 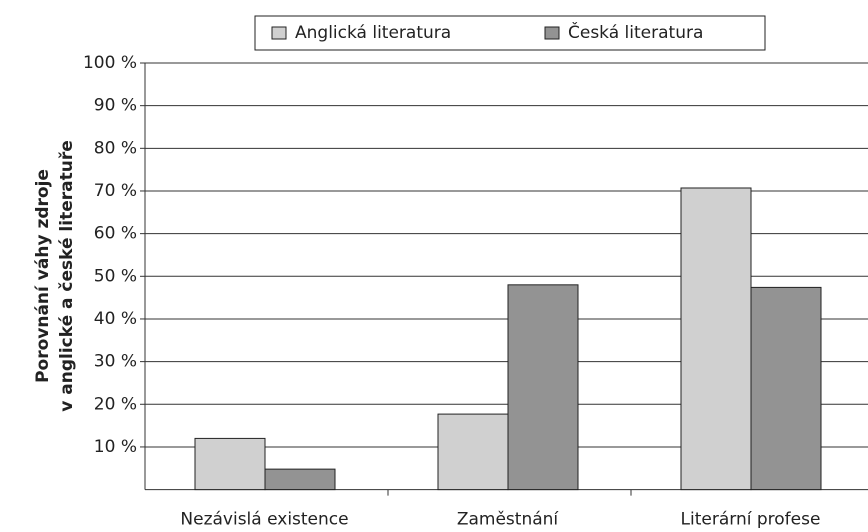 What do you see at coordinates (115, 234) in the screenshot?
I see `y-tick-label: 60 %` at bounding box center [115, 234].